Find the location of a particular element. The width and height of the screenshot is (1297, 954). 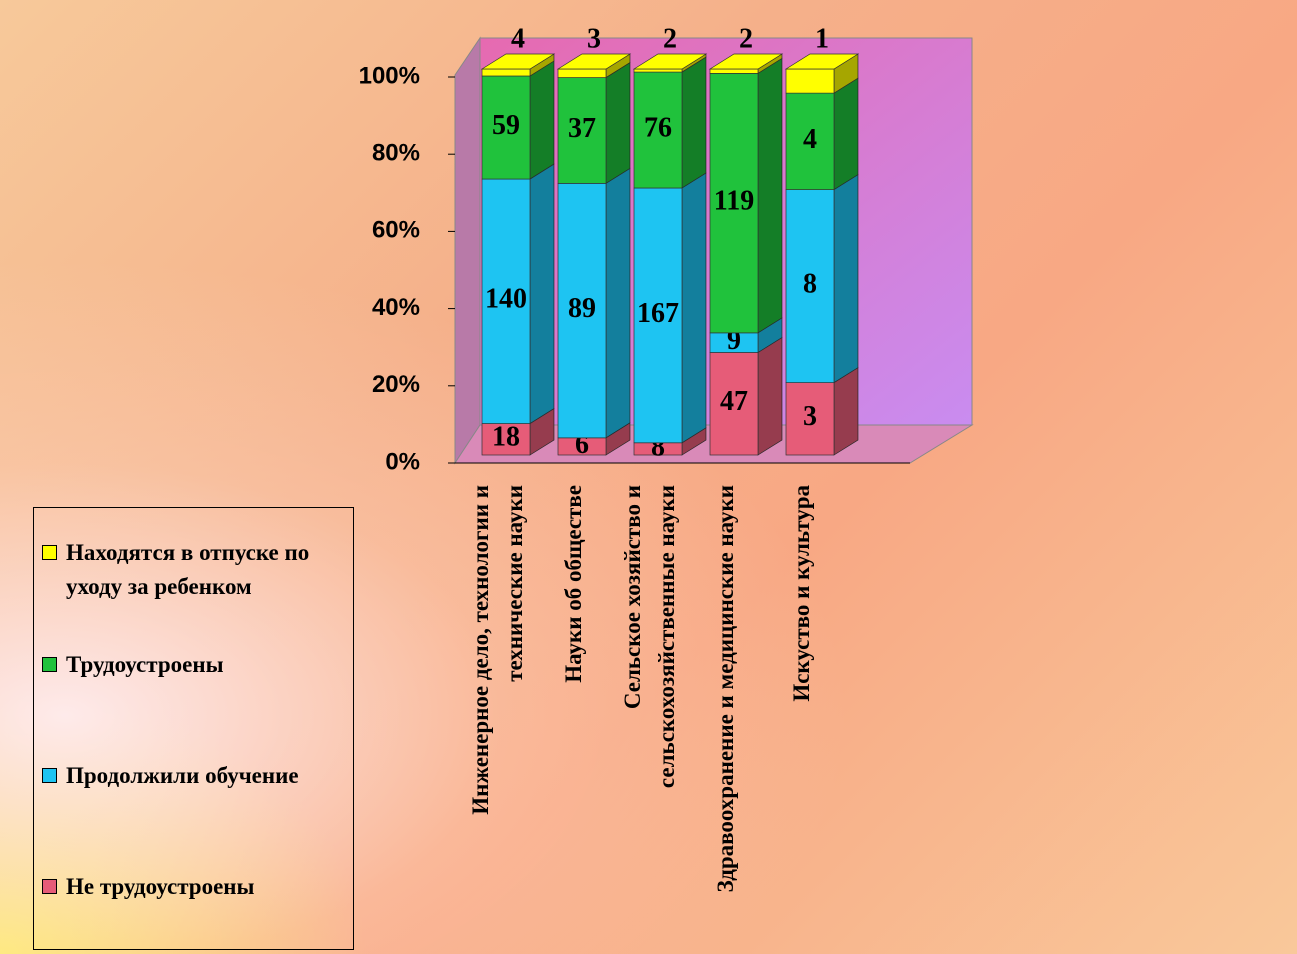

x-tick-label: Науки об обществе is located at coordinates (573, 584).